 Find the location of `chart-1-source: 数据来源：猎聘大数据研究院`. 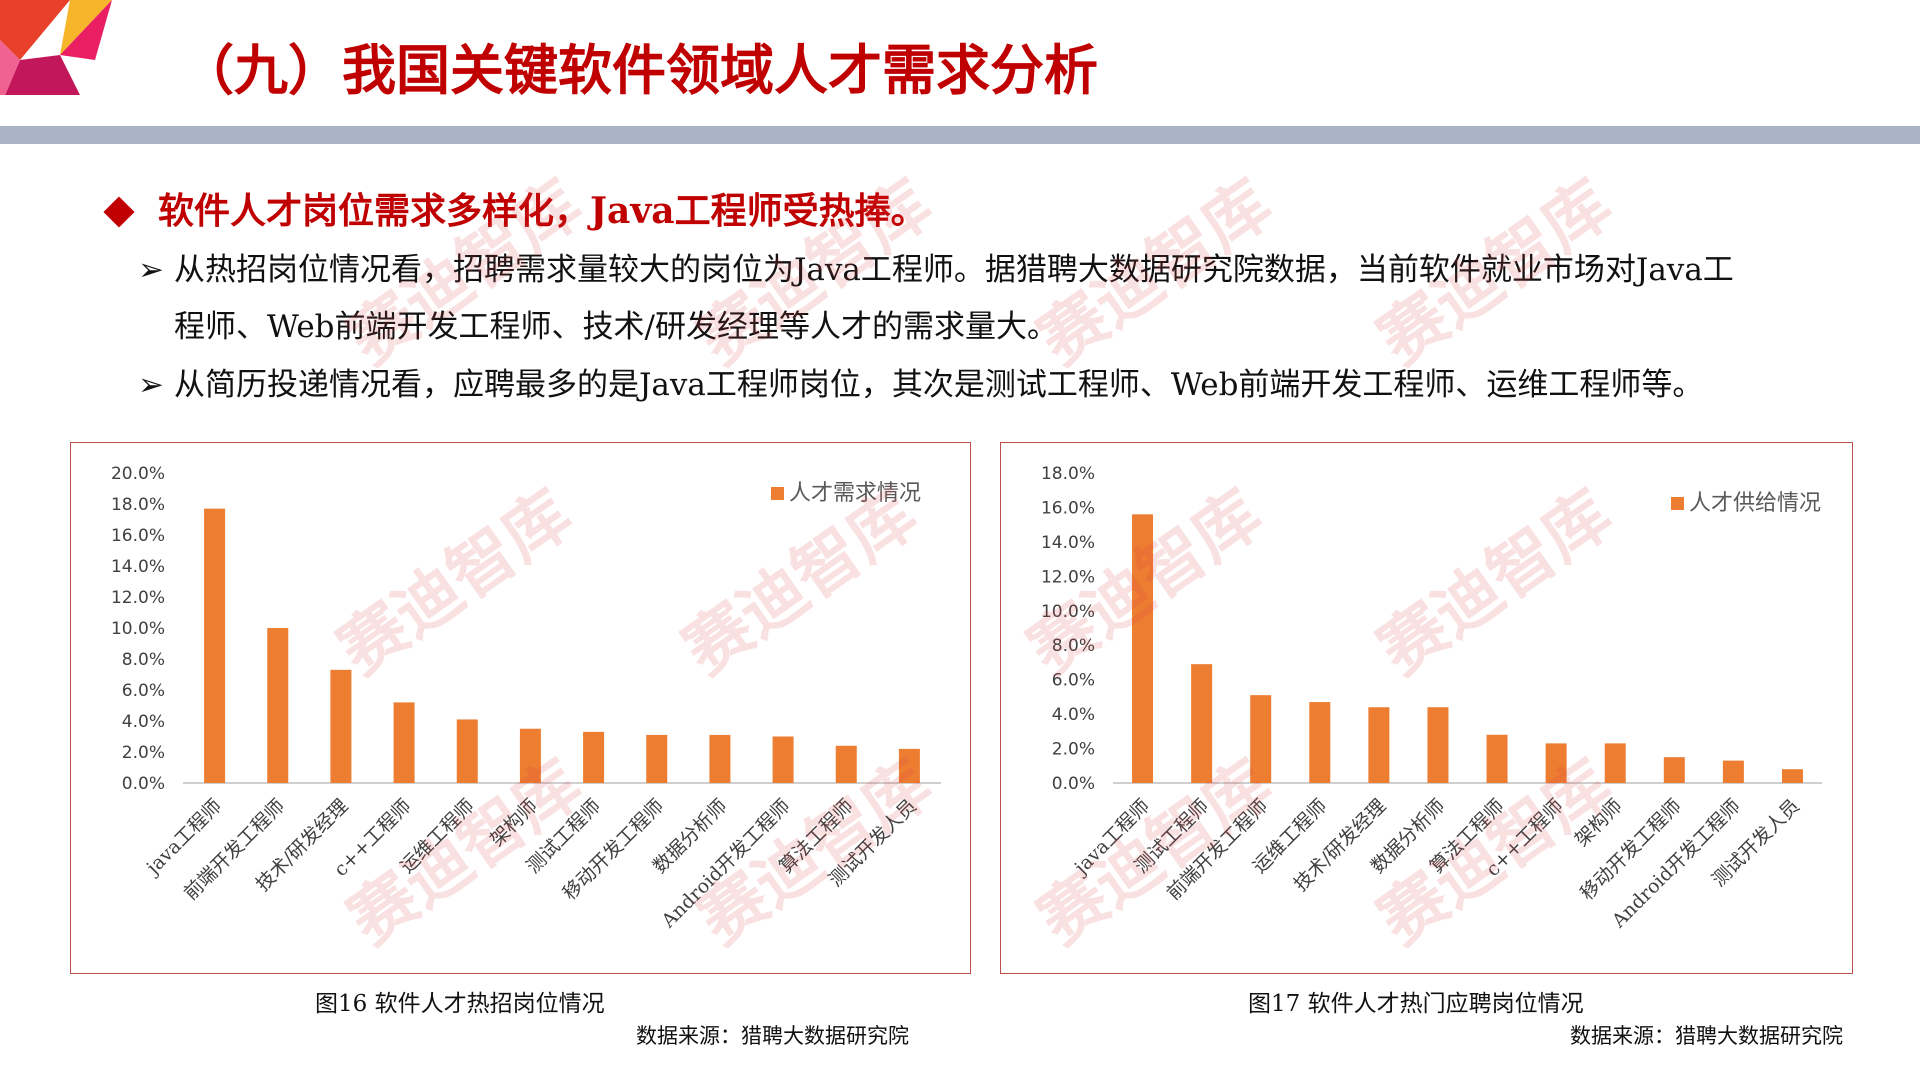

chart-1-source: 数据来源：猎聘大数据研究院 is located at coordinates (772, 1036).